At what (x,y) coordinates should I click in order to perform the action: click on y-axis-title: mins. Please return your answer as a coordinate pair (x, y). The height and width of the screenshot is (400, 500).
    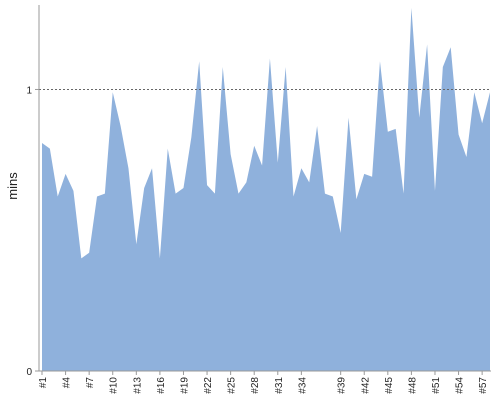
    Looking at the image, I should click on (12, 186).